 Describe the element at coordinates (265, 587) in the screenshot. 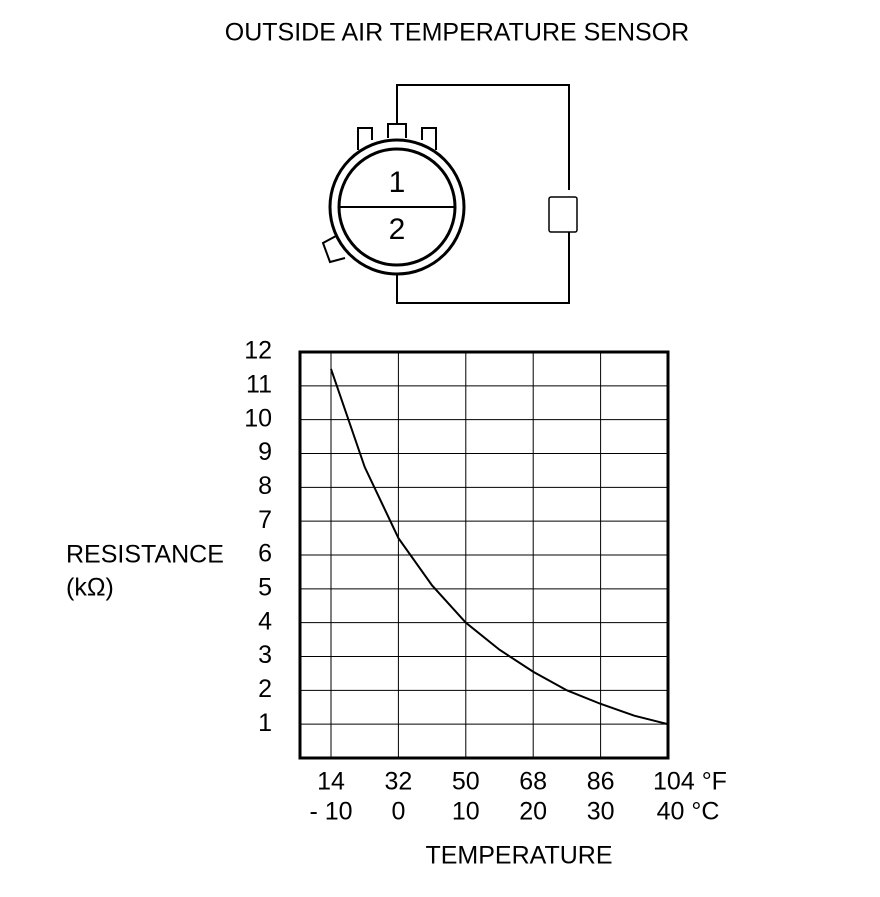

I see `y-tick-label: 5` at that location.